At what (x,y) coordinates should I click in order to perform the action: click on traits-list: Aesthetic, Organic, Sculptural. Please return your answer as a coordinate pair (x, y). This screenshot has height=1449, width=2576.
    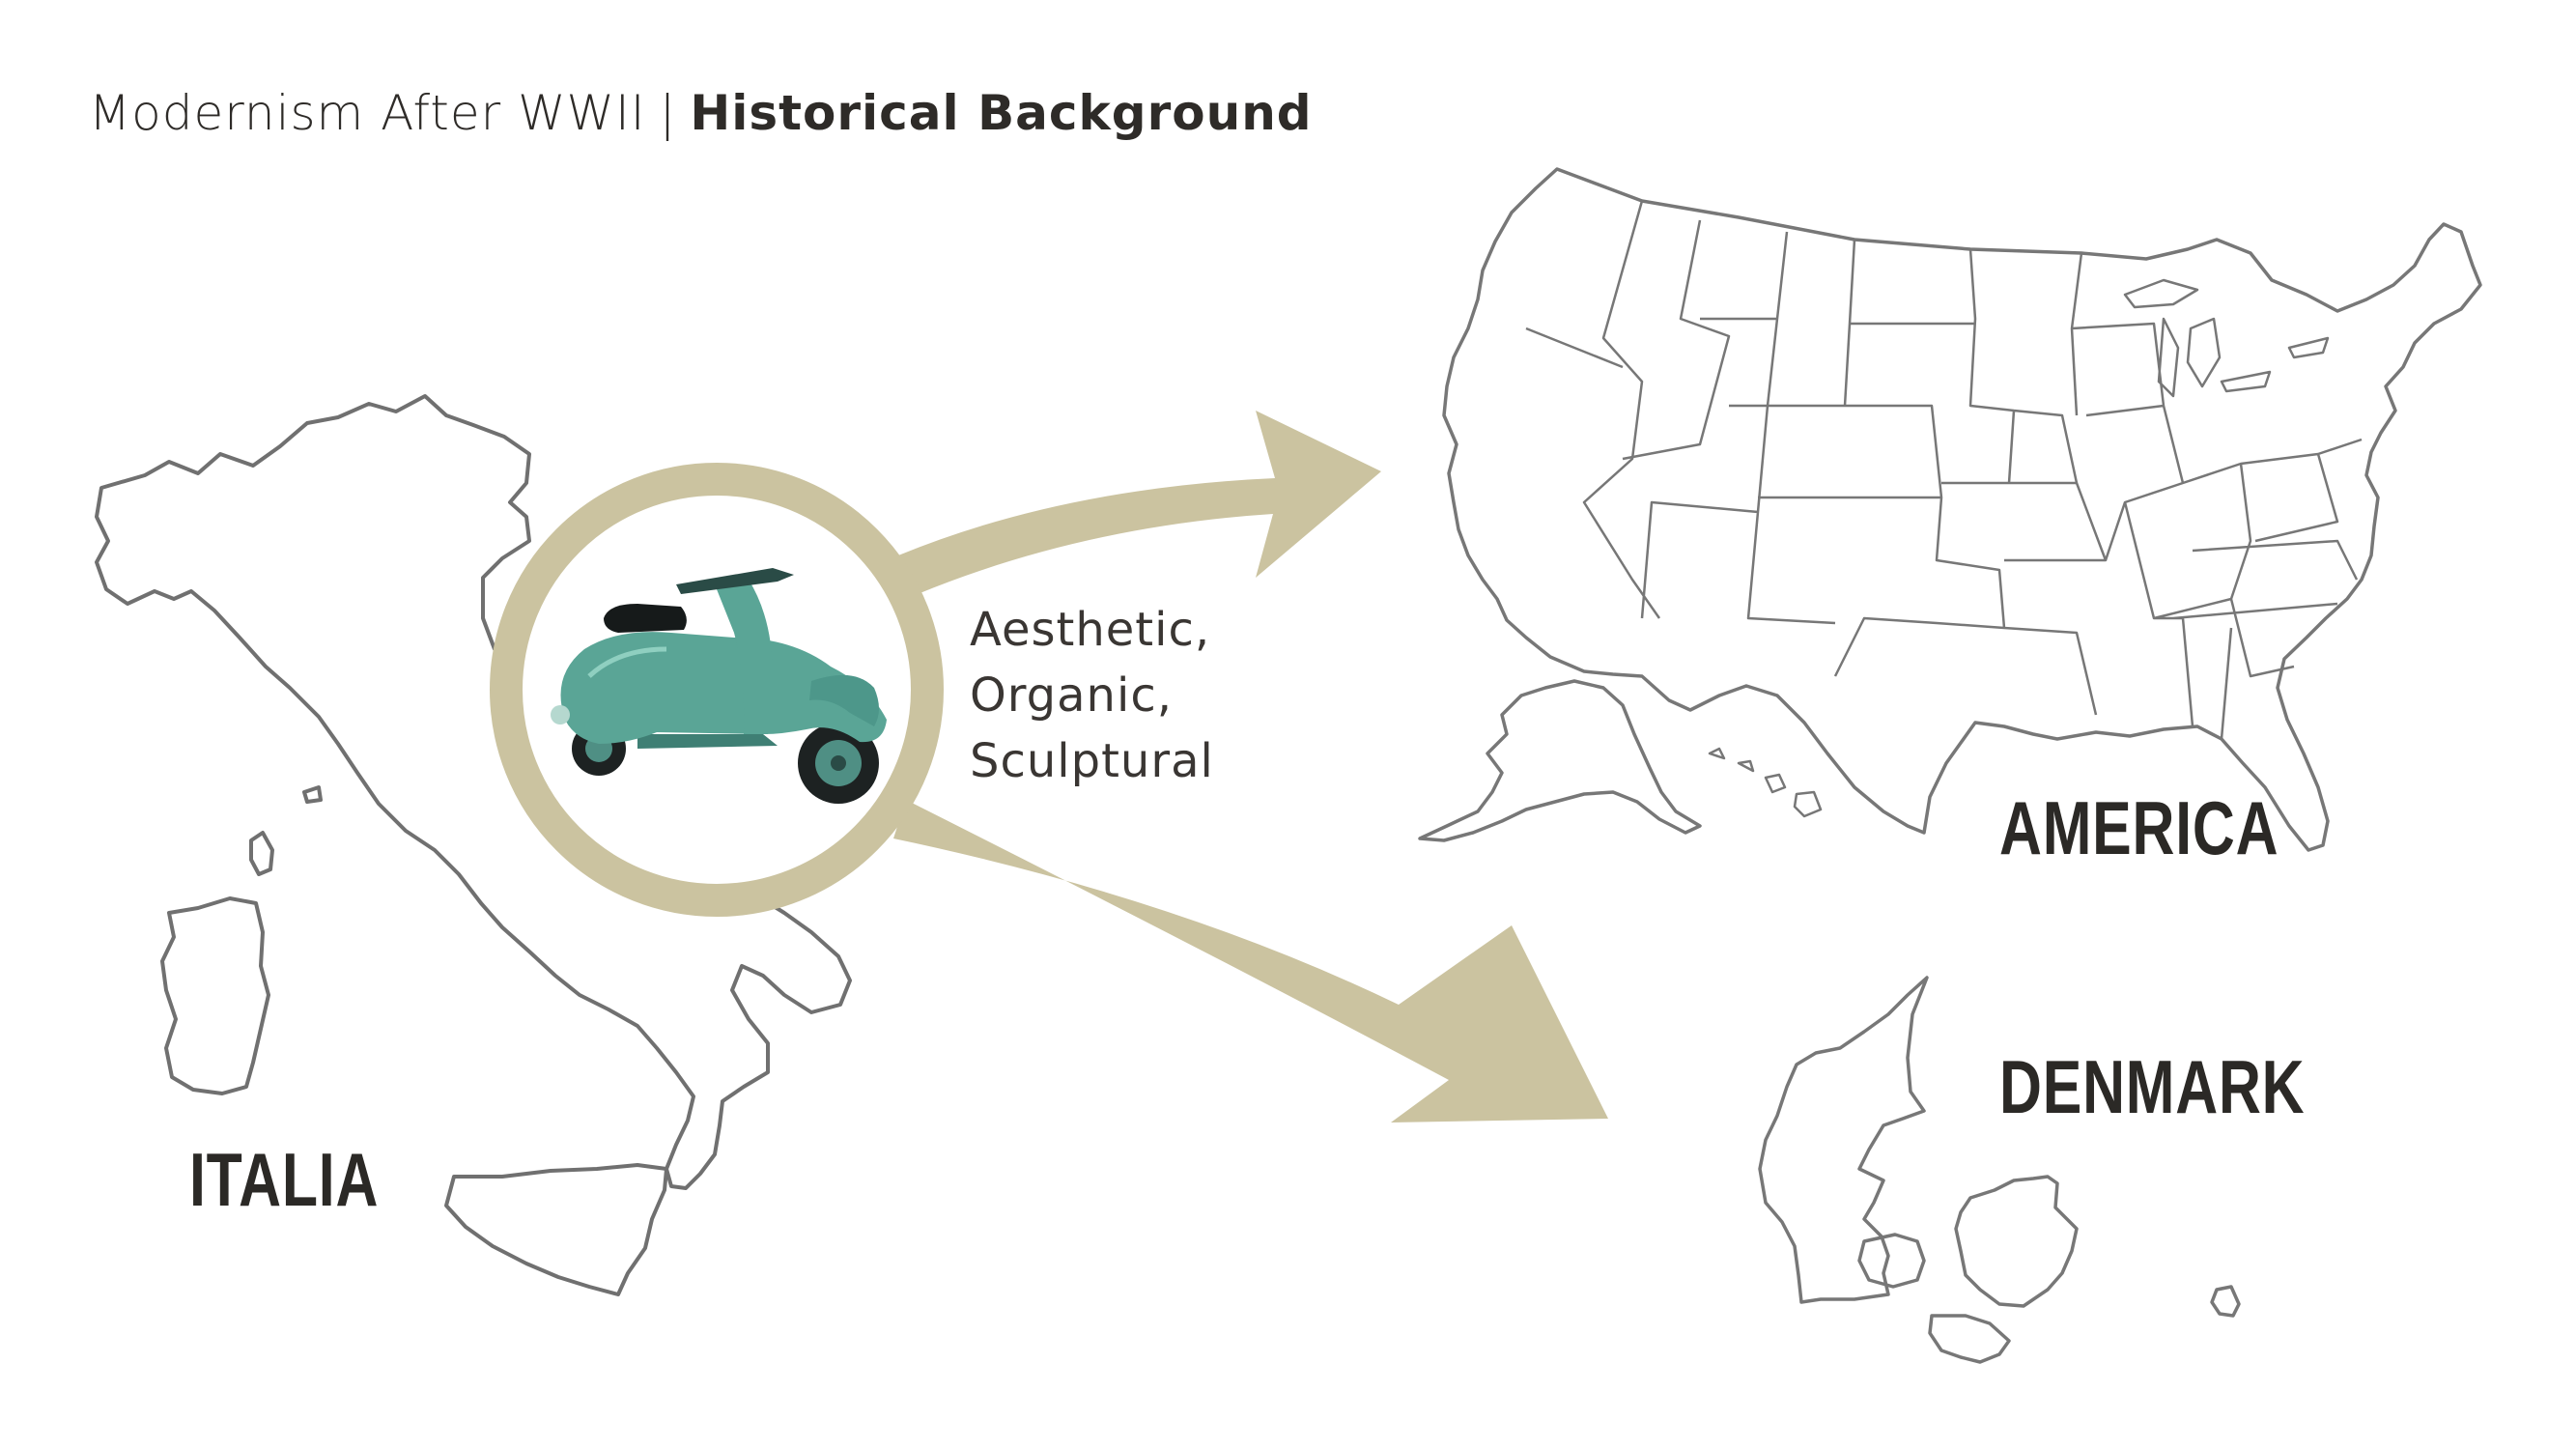
    Looking at the image, I should click on (1092, 695).